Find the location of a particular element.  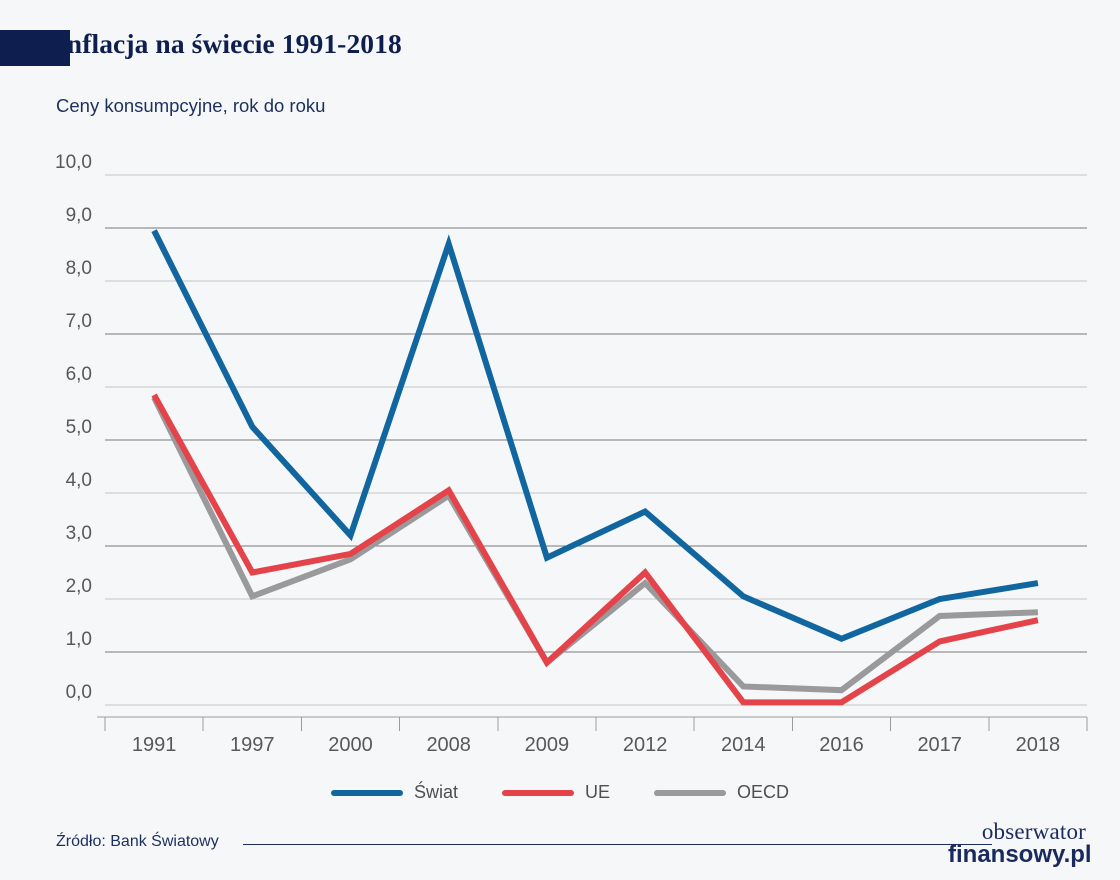

x-axis-tick-label: 1991 is located at coordinates (154, 745).